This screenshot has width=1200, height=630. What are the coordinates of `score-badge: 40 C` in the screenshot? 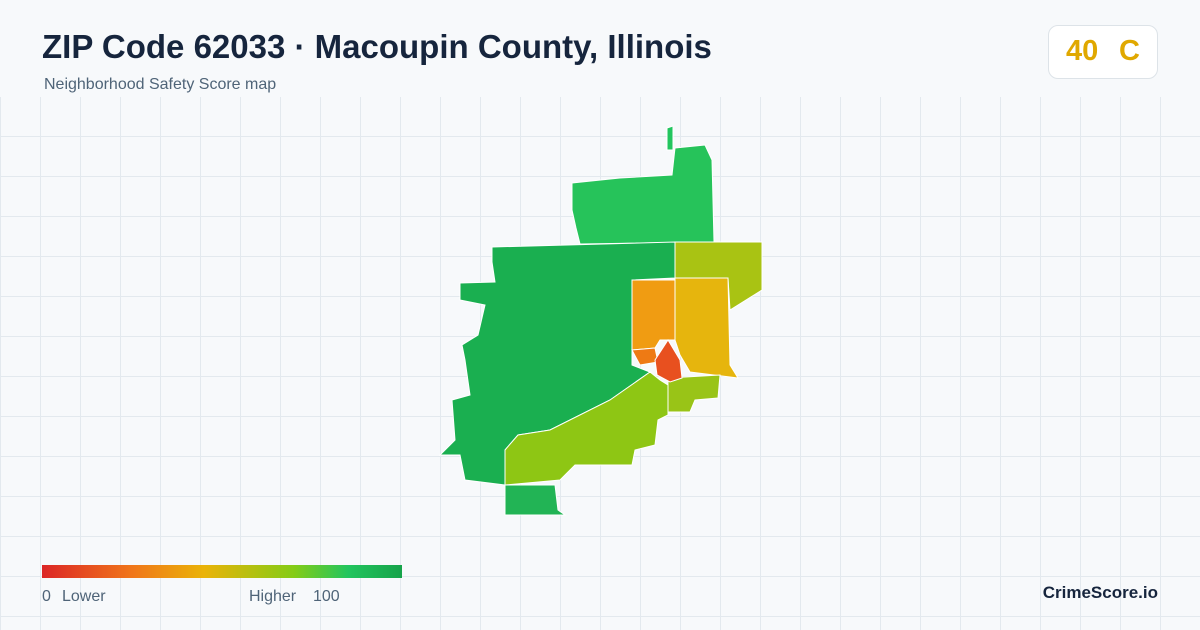 It's located at (1103, 52).